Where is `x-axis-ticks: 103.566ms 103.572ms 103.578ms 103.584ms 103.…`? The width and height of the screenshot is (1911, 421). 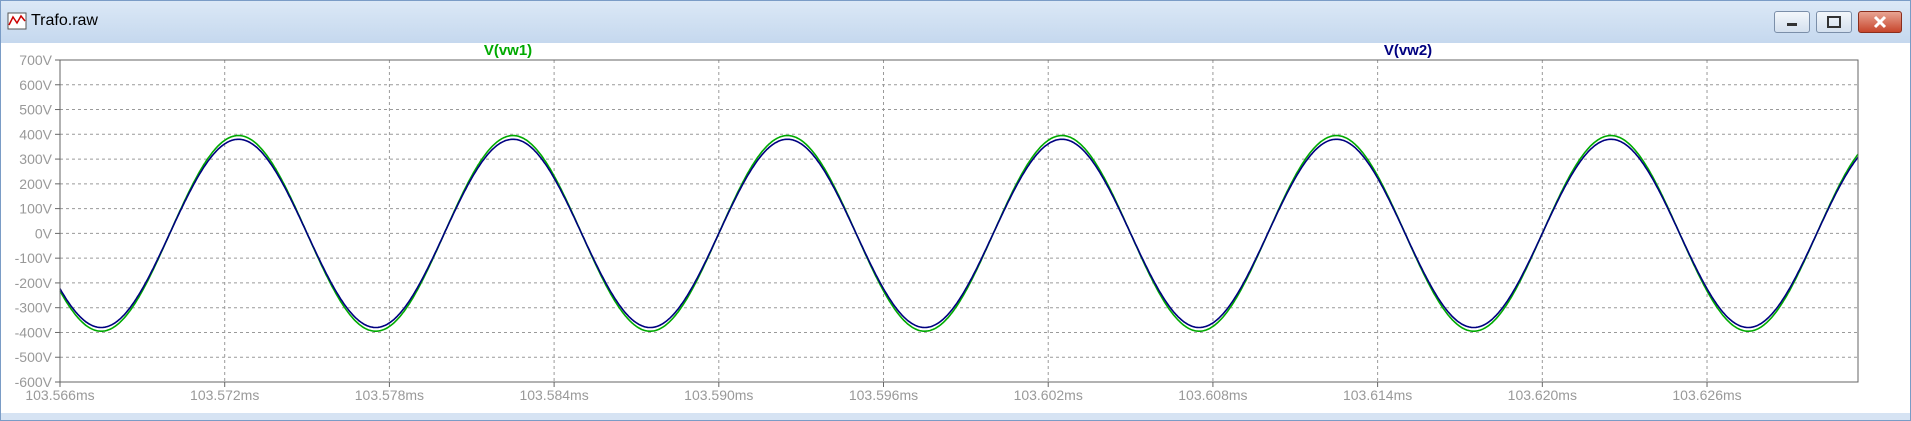 x-axis-ticks: 103.566ms 103.572ms 103.578ms 103.584ms 103.… is located at coordinates (883, 392).